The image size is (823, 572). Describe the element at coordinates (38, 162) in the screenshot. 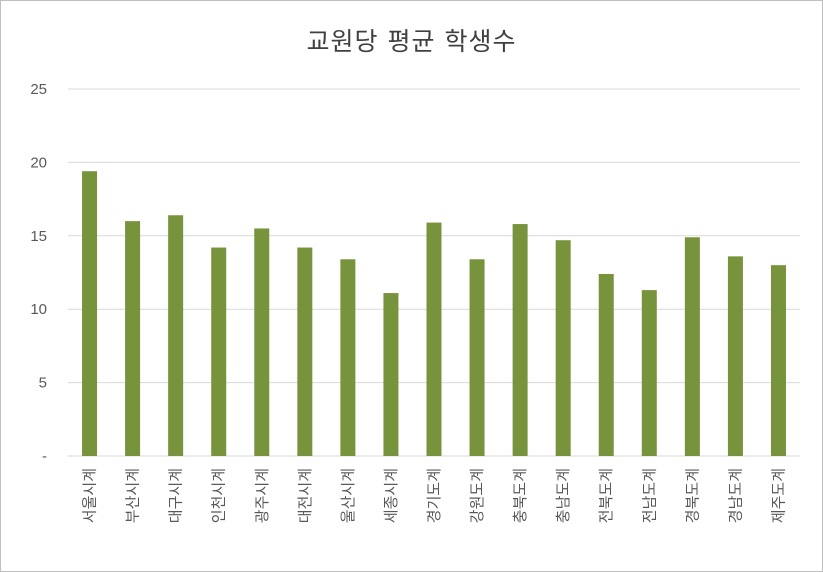

I see `y-tick-label: 20` at that location.